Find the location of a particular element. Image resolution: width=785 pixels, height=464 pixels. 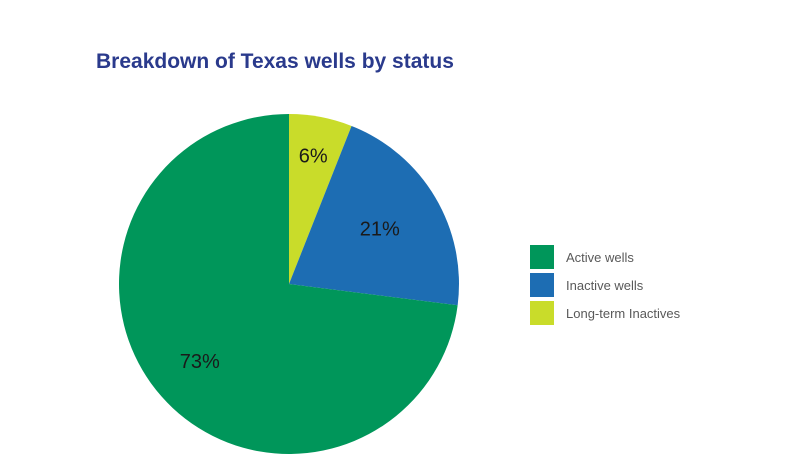

legend-label: Inactive wells is located at coordinates (605, 285).